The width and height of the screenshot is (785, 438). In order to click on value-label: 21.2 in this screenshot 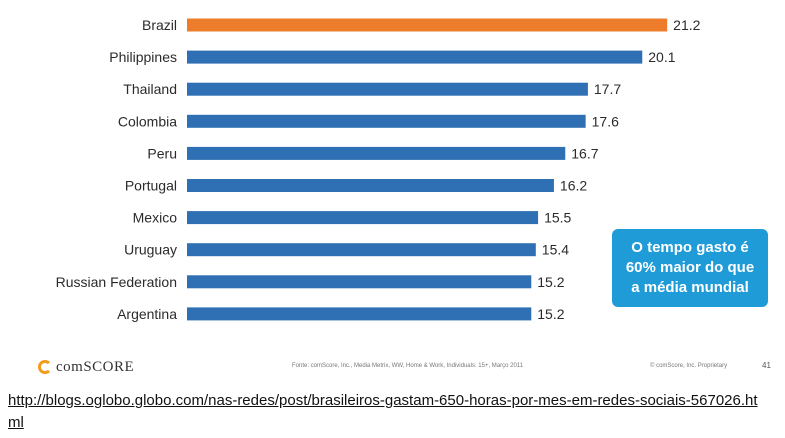, I will do `click(686, 25)`.